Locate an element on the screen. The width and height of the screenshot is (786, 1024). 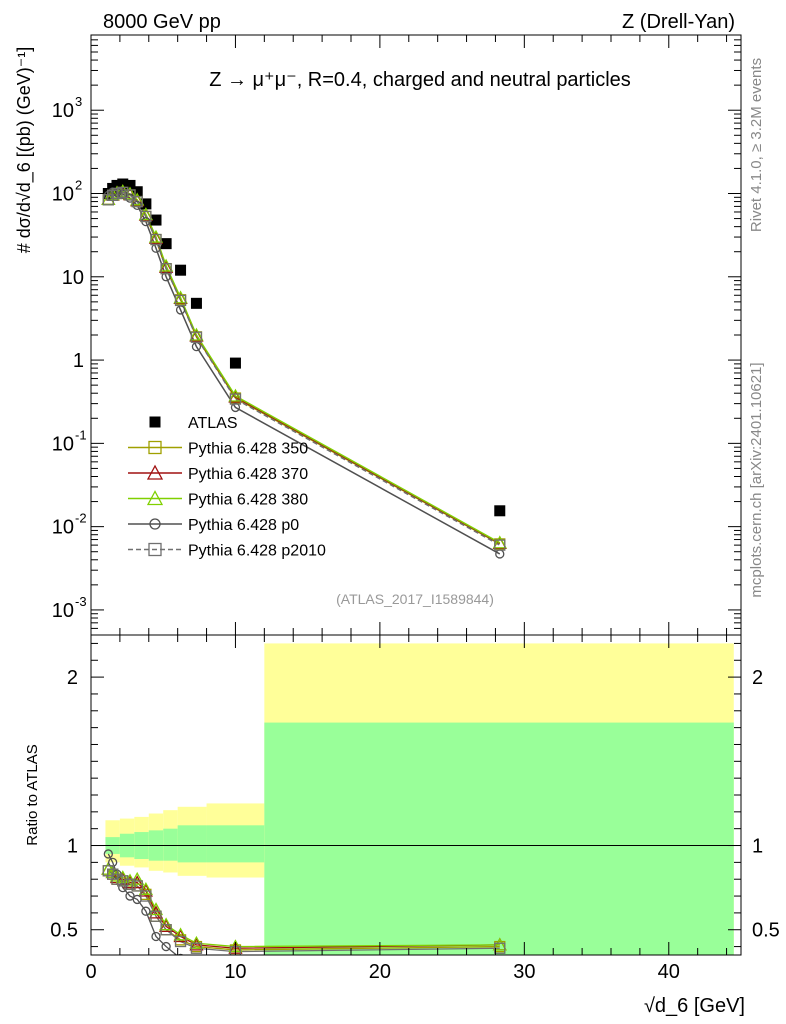
x-tick-label: 0 is located at coordinates (90, 972).